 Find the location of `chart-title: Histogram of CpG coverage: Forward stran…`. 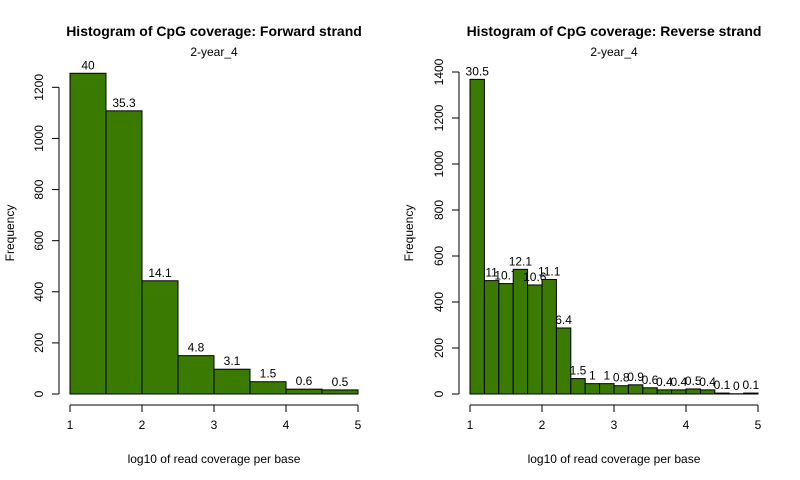

chart-title: Histogram of CpG coverage: Forward stran… is located at coordinates (214, 31).